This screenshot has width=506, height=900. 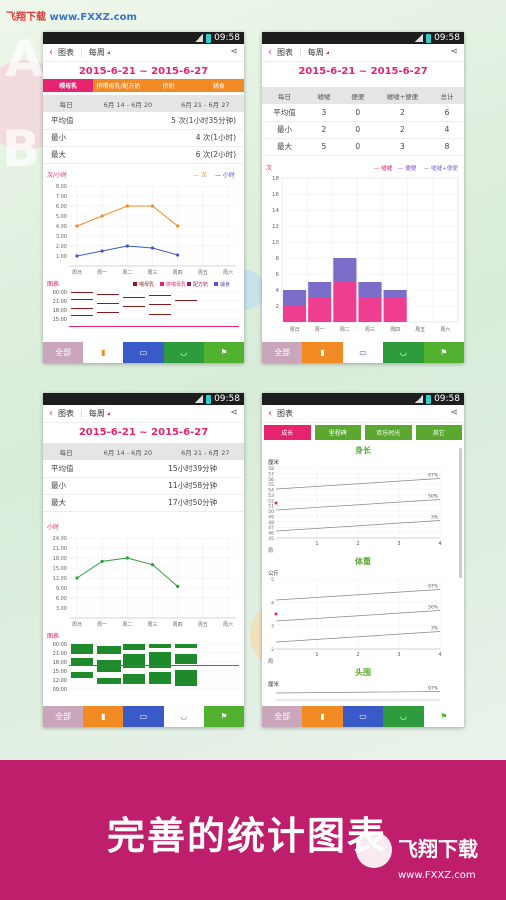 What do you see at coordinates (61, 227) in the screenshot?
I see `y-tick-label: 4.00` at bounding box center [61, 227].